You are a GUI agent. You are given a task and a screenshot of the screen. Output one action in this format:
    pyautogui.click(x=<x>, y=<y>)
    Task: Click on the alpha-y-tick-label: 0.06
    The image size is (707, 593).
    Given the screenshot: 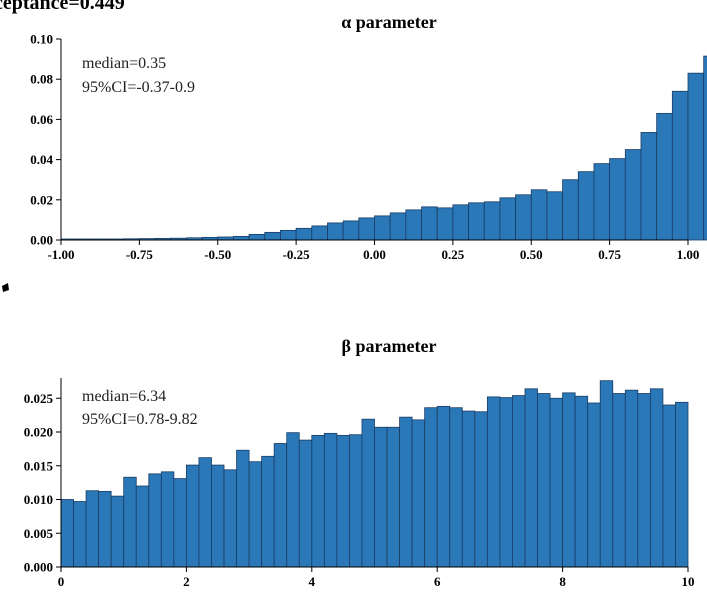 What is the action you would take?
    pyautogui.click(x=41, y=119)
    